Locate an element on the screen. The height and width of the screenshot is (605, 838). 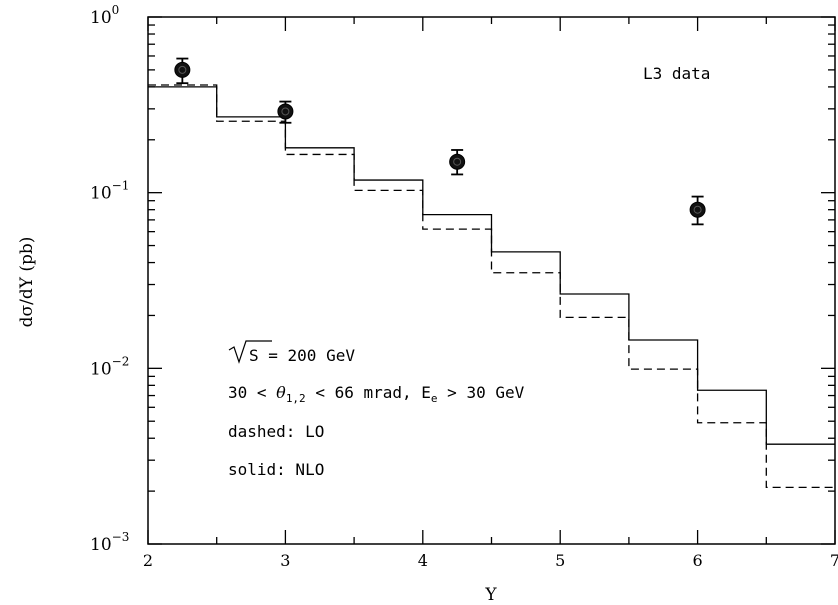
y-tick-exponent: 0 is located at coordinates (116, 10).